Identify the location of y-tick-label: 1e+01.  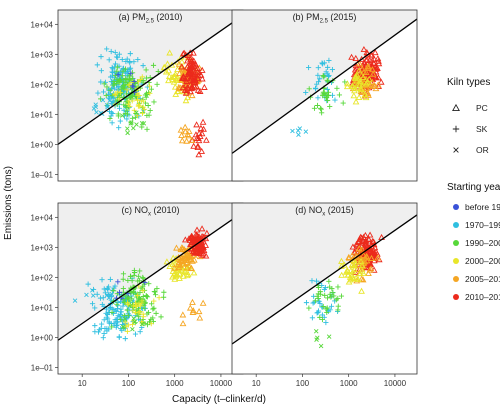
(42, 307).